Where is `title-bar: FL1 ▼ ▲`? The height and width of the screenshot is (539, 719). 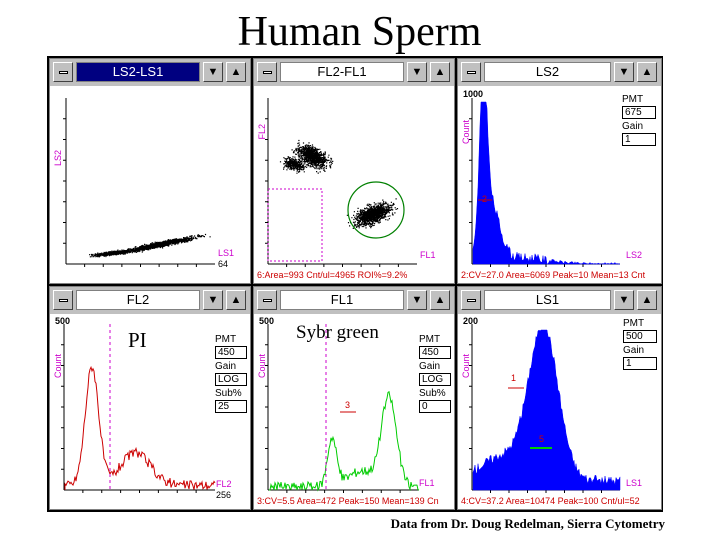 title-bar: FL1 ▼ ▲ is located at coordinates (354, 300).